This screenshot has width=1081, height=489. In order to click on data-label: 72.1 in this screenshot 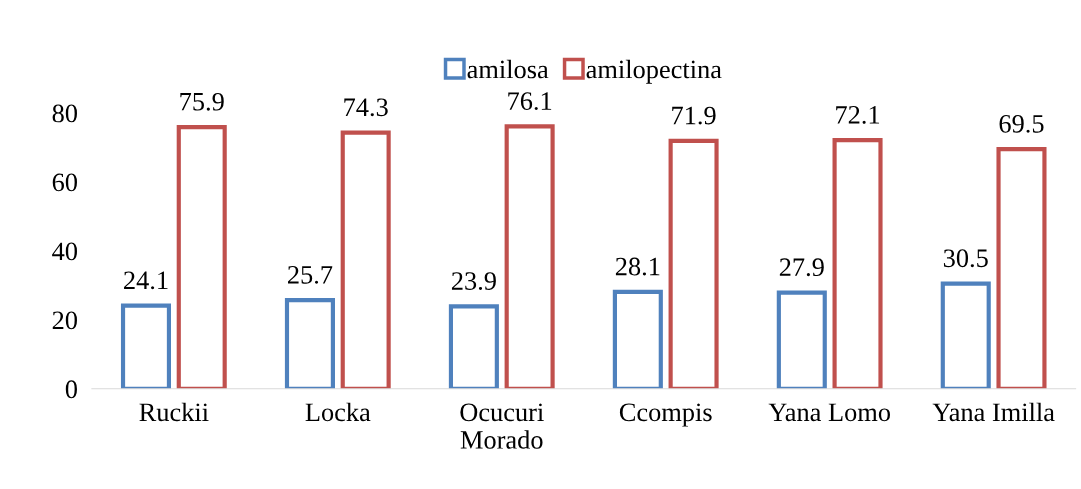, I will do `click(858, 114)`.